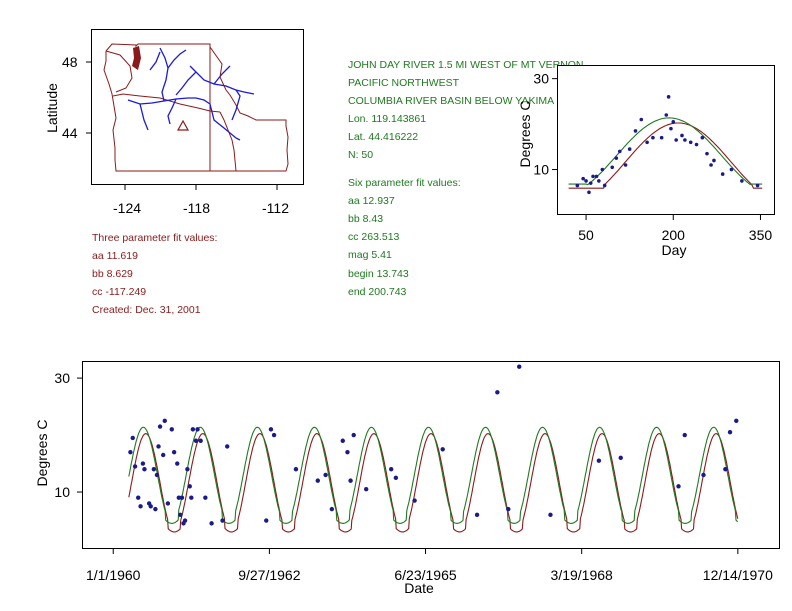  I want to click on timeseries-xtick-label: 3/19/1968, so click(582, 575).